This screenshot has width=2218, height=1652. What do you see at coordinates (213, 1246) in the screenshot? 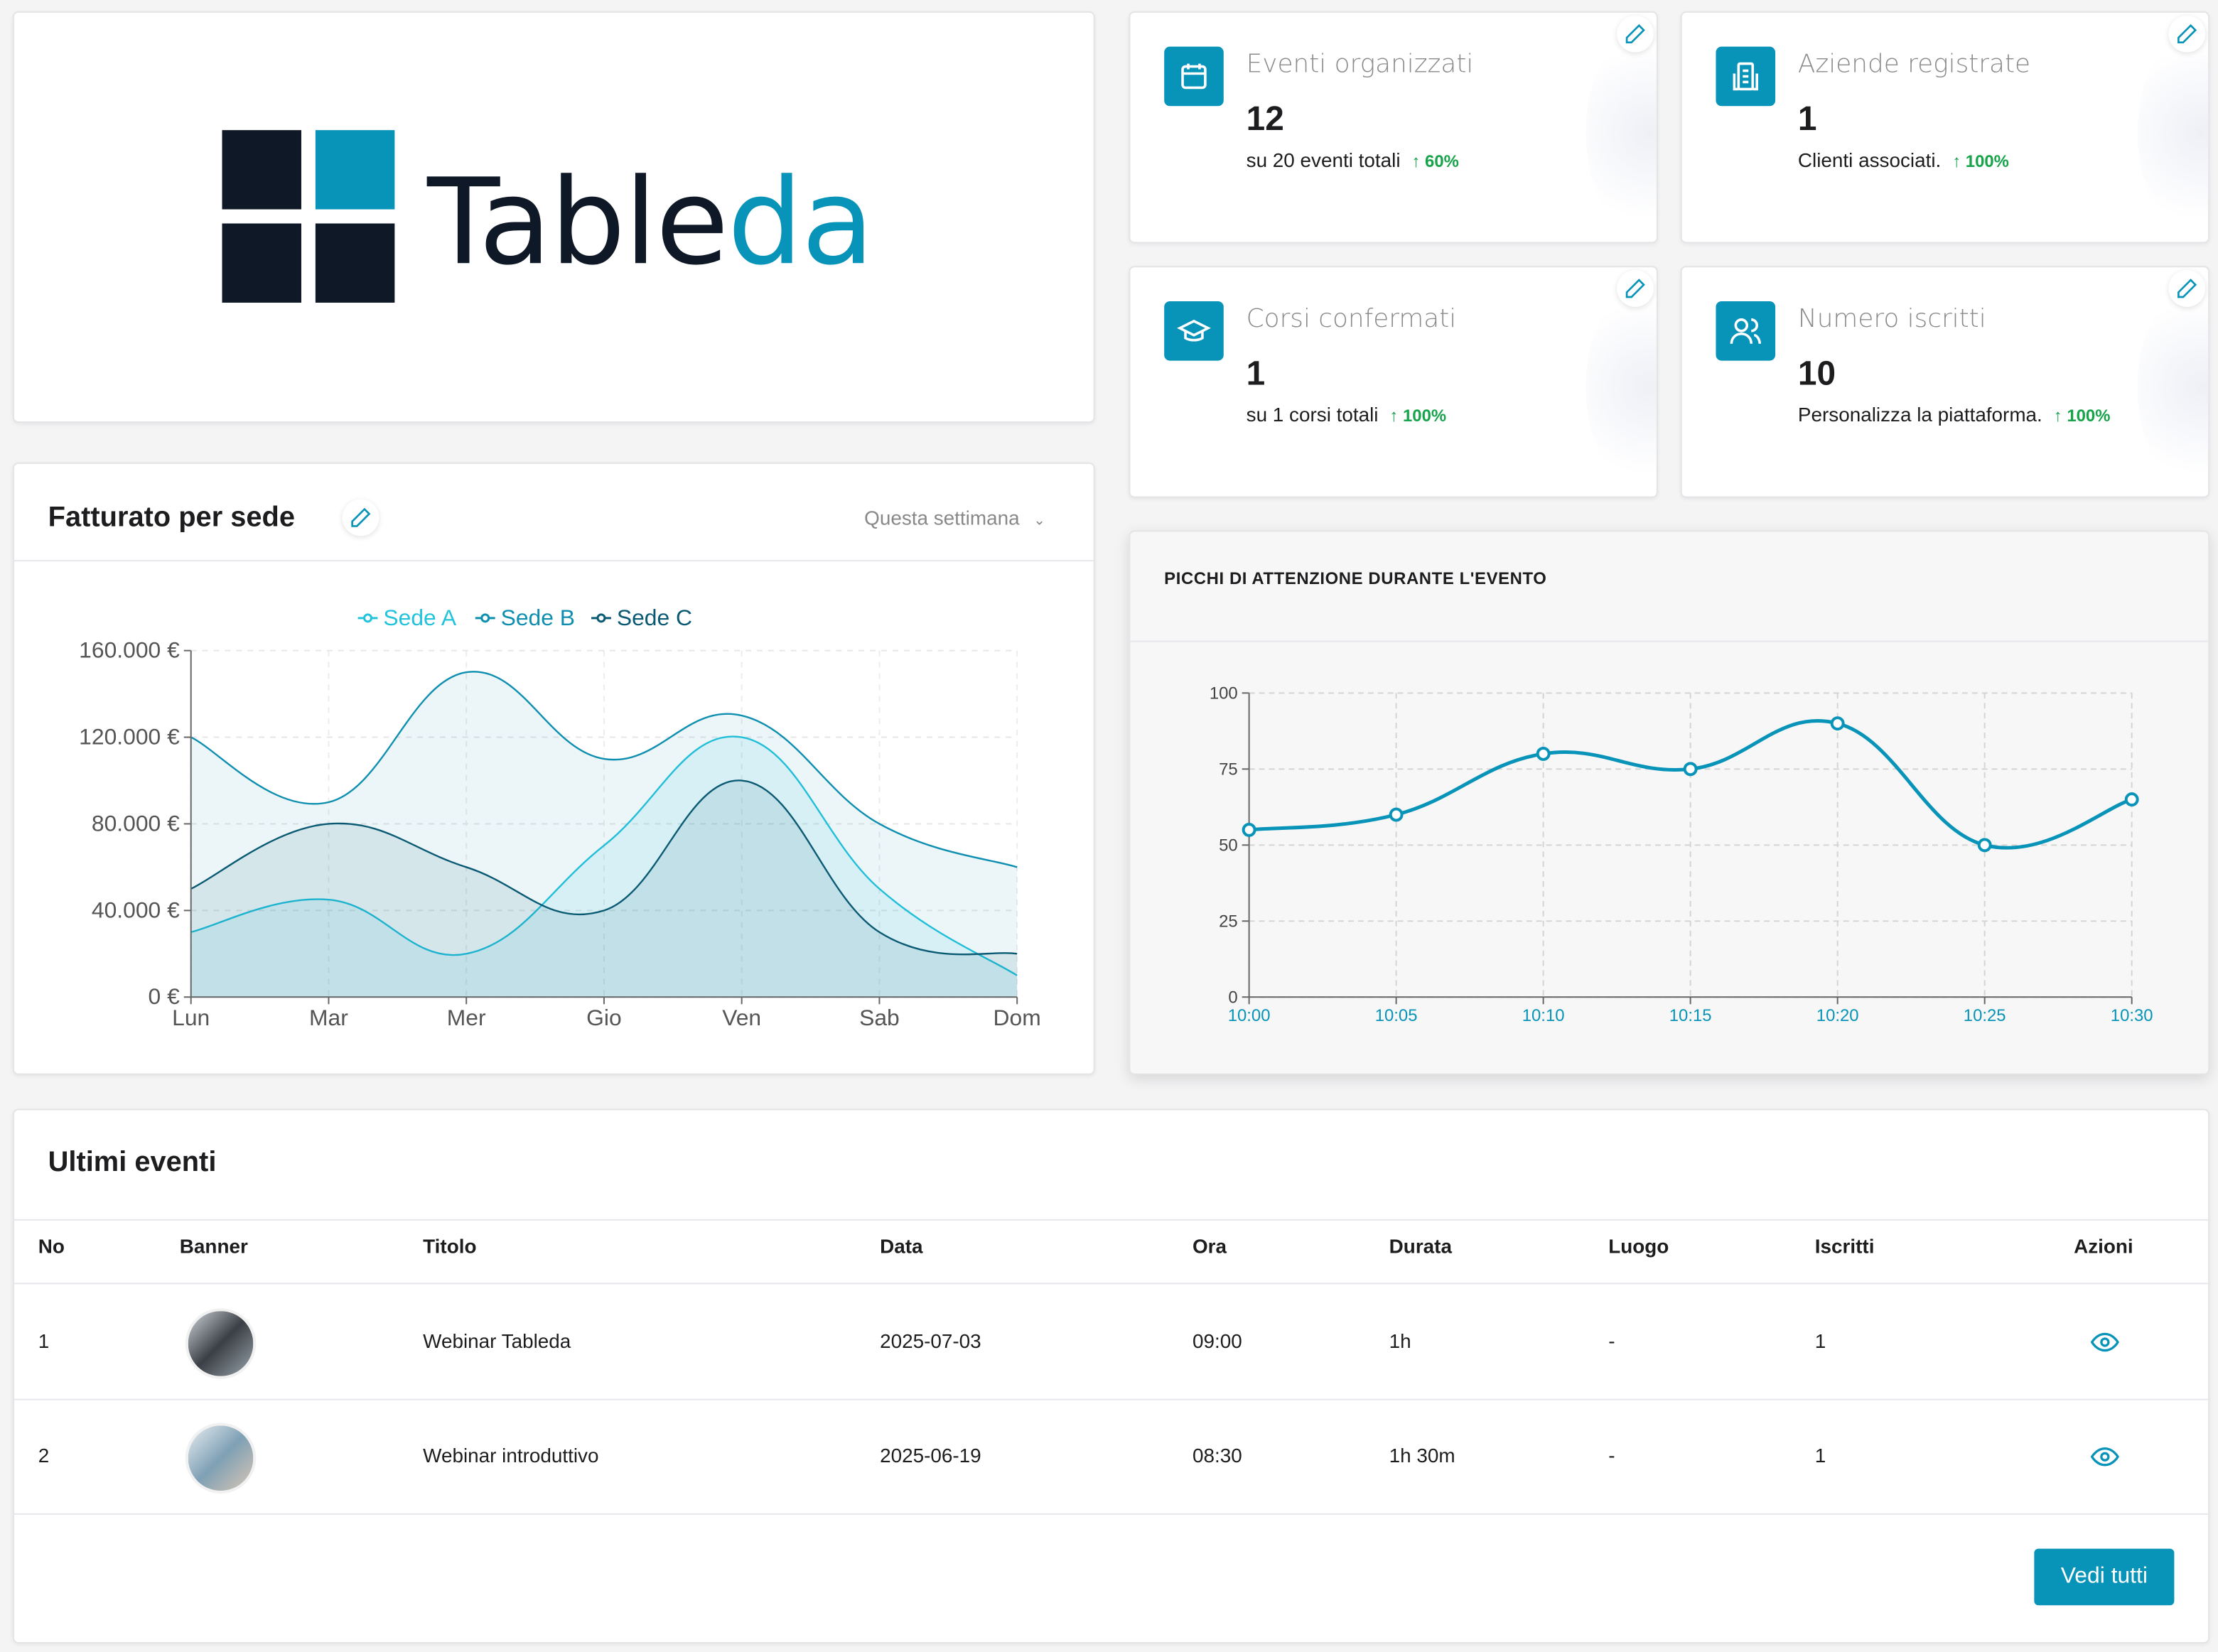
I see `column-header: Banner` at bounding box center [213, 1246].